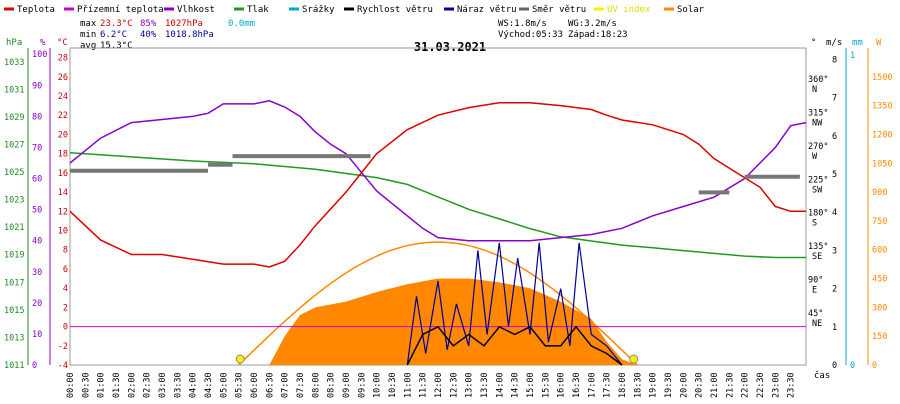 This screenshot has width=900, height=404. What do you see at coordinates (178, 385) in the screenshot?
I see `time-tick-7: 03:30` at bounding box center [178, 385].